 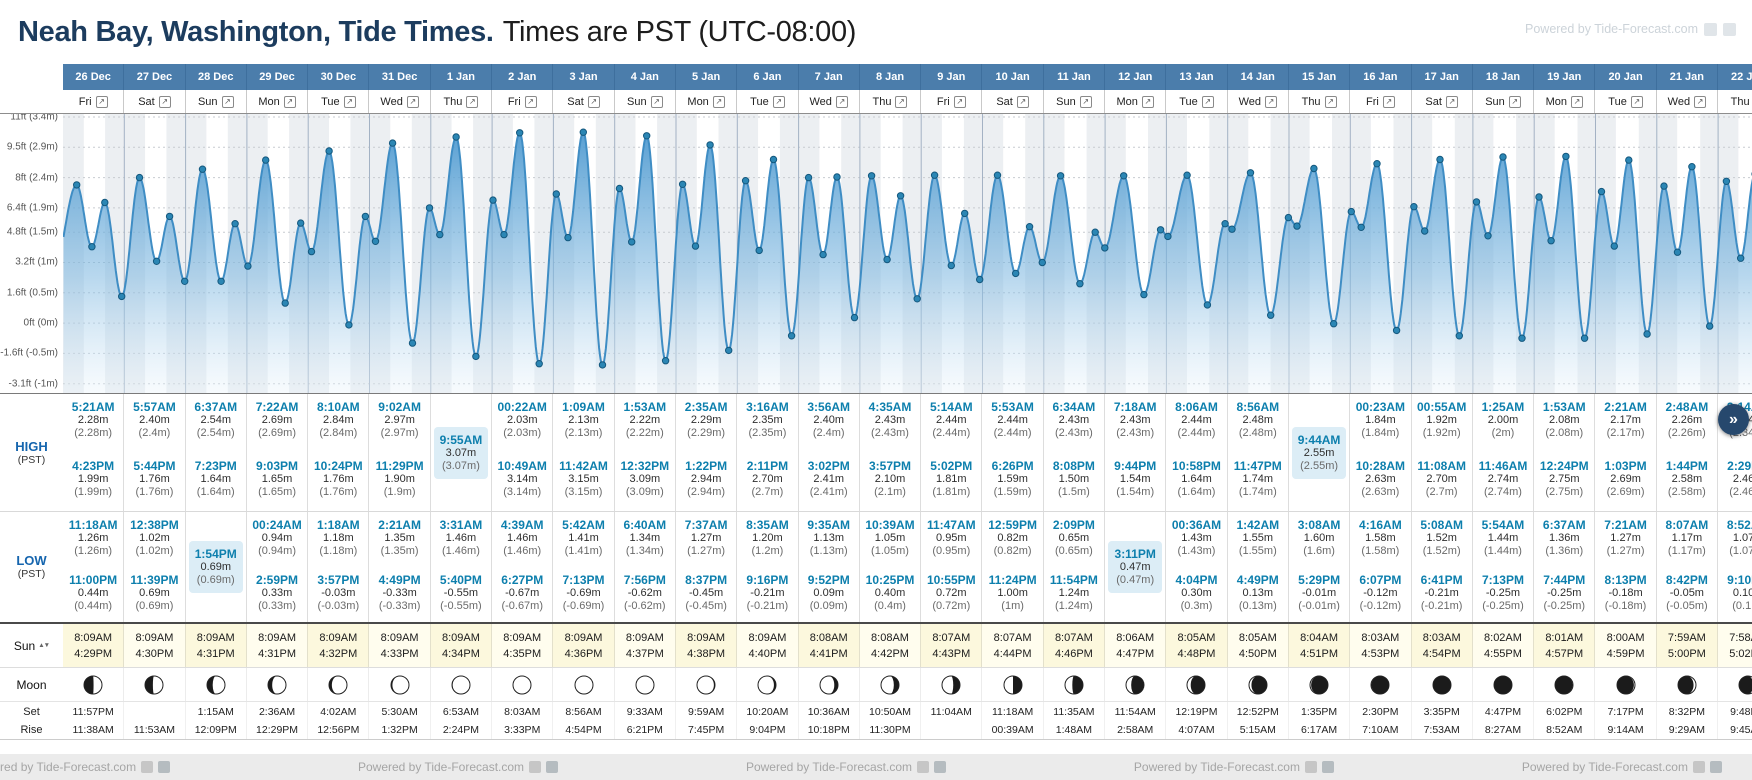 What do you see at coordinates (706, 538) in the screenshot?
I see `tide-height-m: 1.27m` at bounding box center [706, 538].